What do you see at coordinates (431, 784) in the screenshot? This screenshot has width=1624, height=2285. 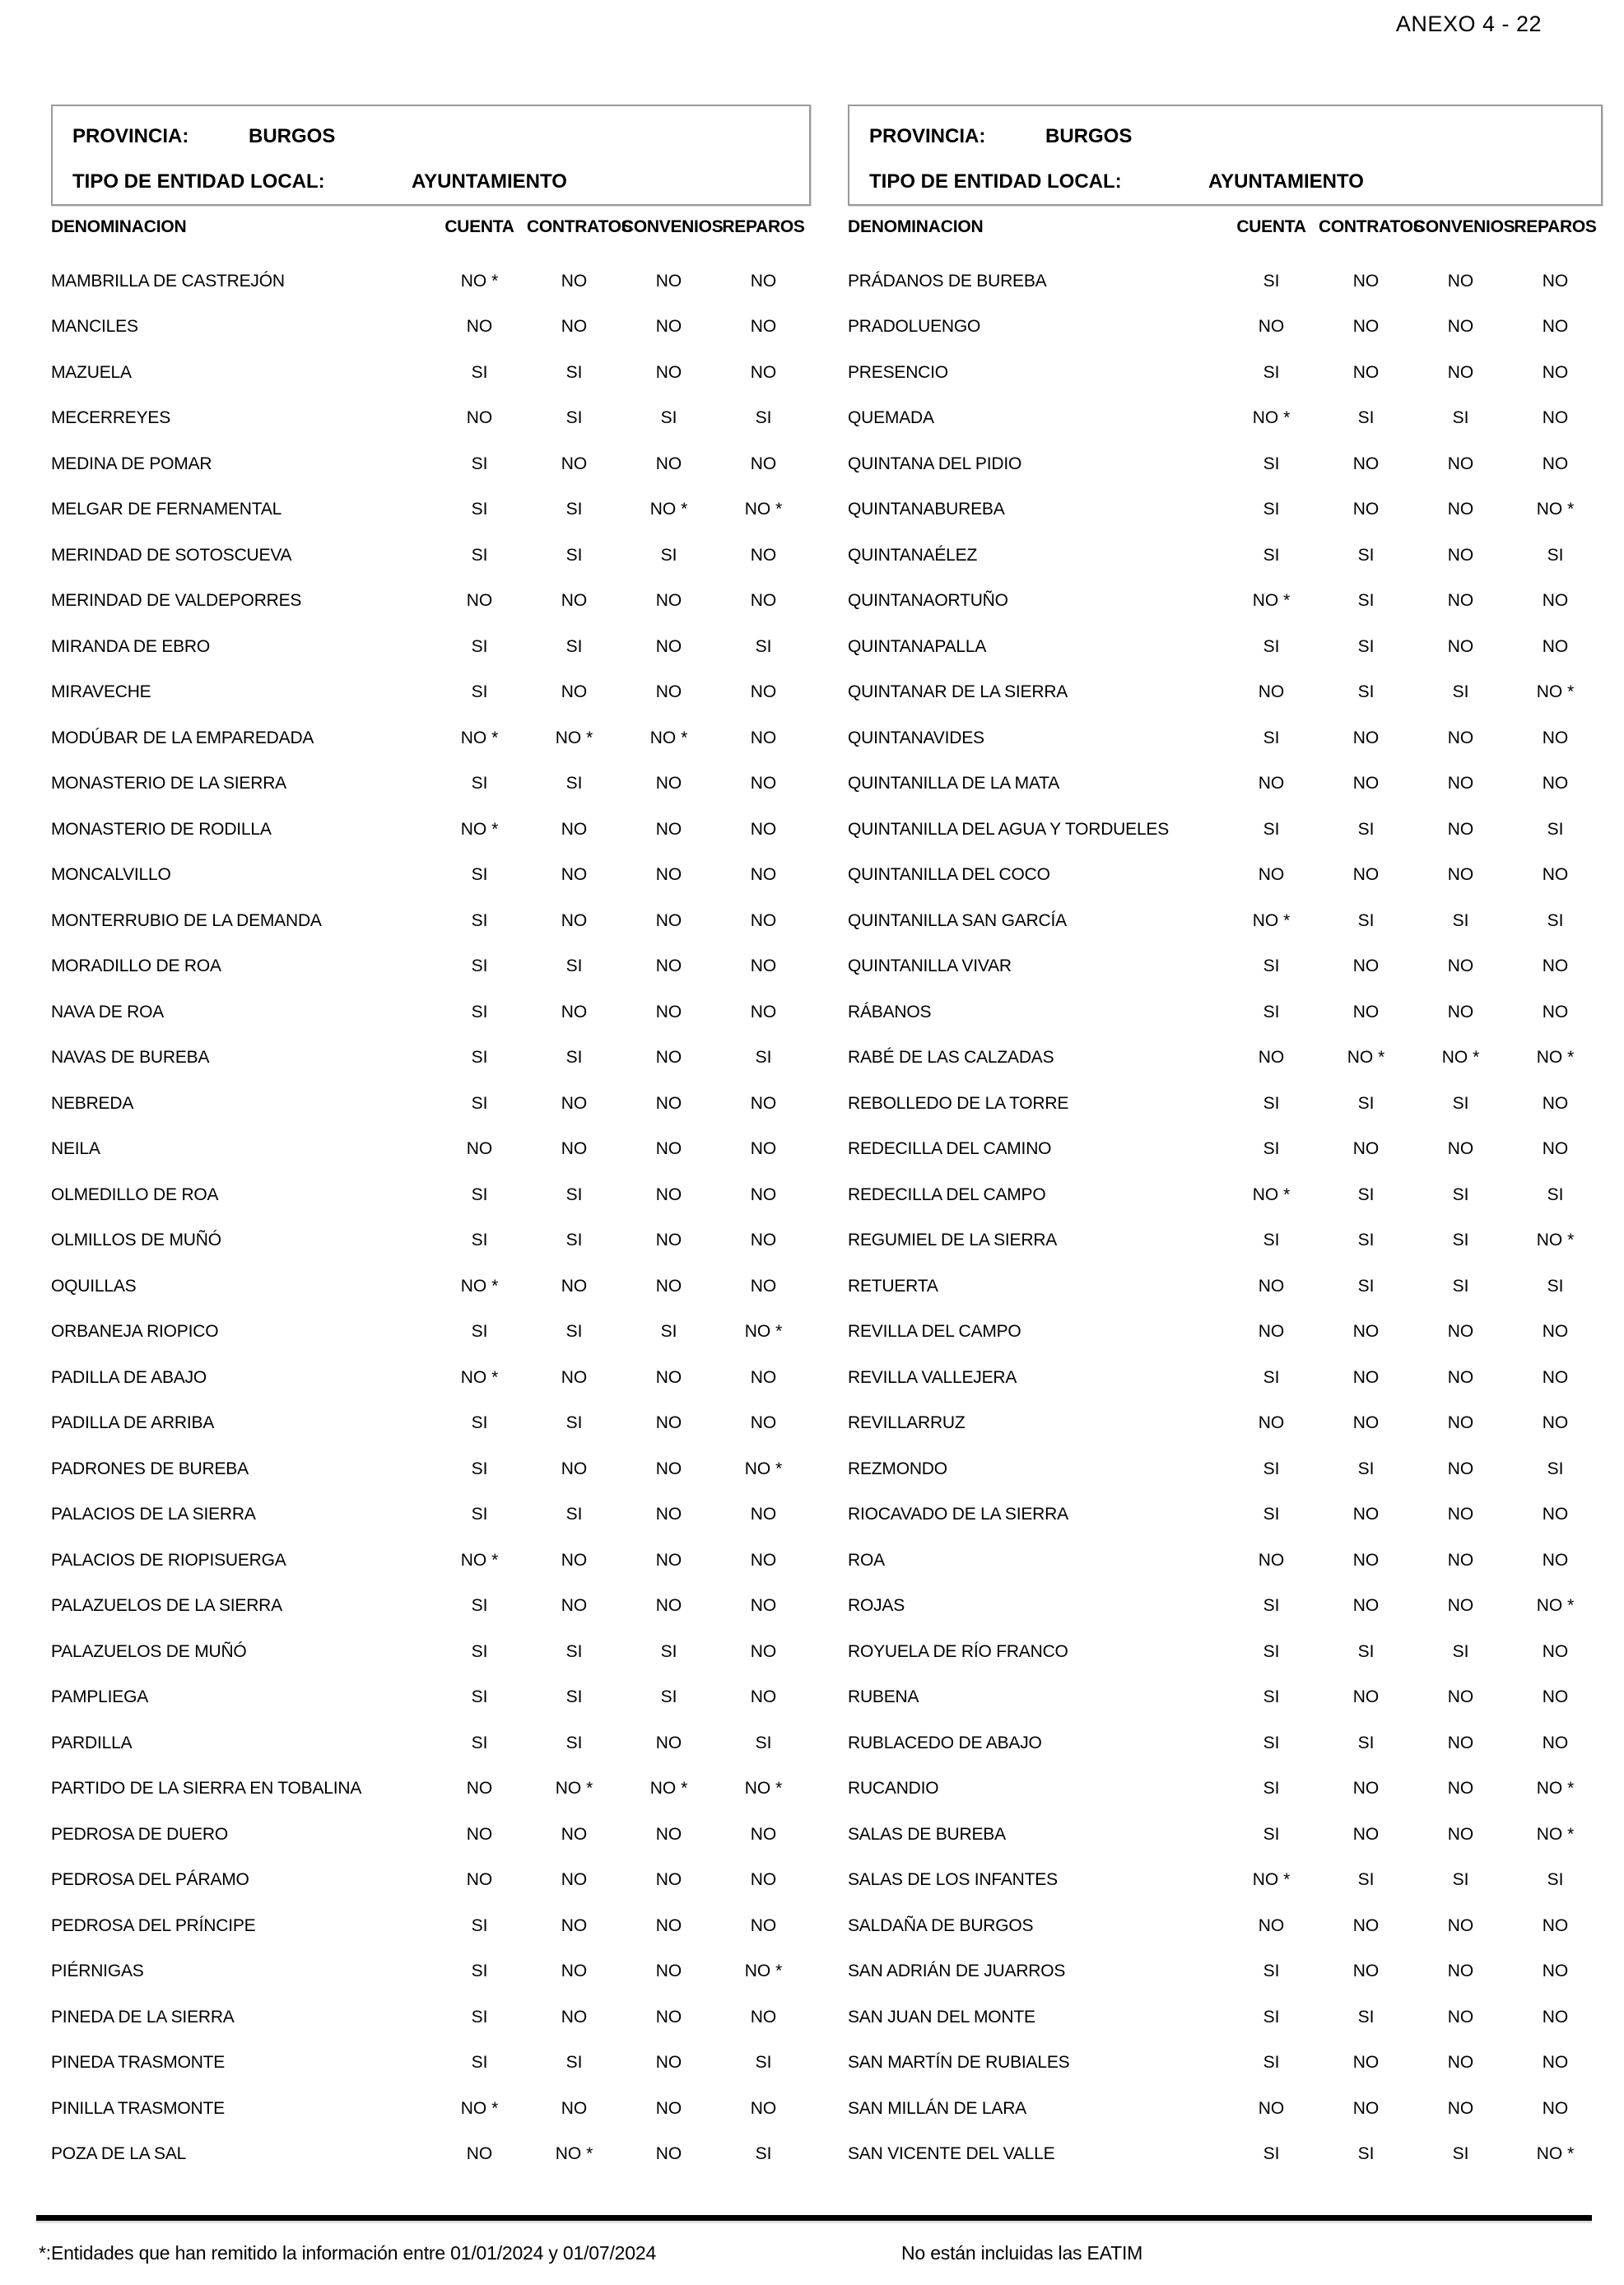 I see `table-row: MONASTERIO DE LA SIERRA SI SI NO NO` at bounding box center [431, 784].